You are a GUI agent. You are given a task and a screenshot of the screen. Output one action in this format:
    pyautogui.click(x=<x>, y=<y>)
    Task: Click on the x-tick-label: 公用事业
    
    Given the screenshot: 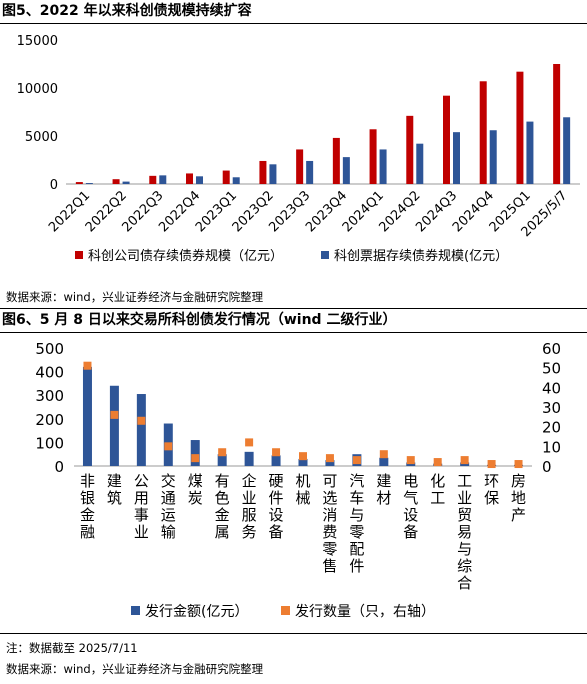 What is the action you would take?
    pyautogui.click(x=141, y=506)
    